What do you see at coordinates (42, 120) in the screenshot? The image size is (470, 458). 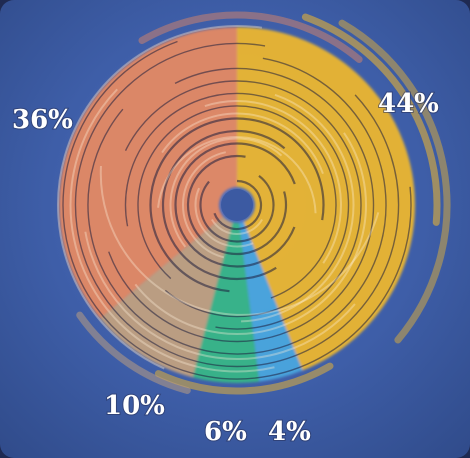 I see `slice-label-36: 36%` at bounding box center [42, 120].